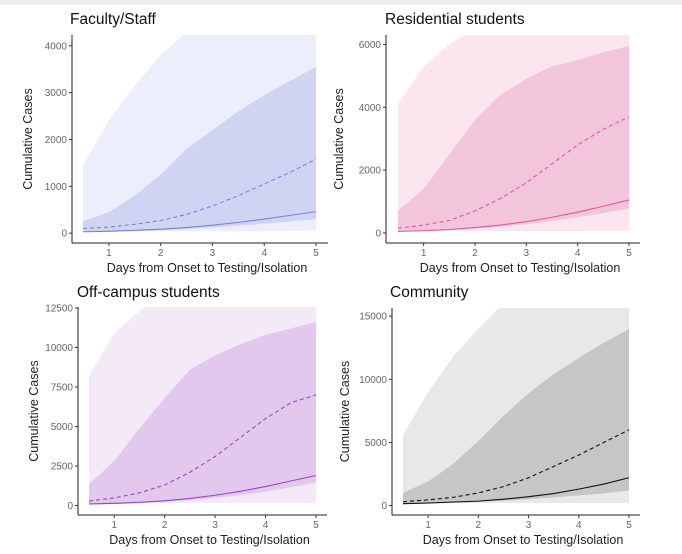  What do you see at coordinates (59, 308) in the screenshot?
I see `y-tick-label: 12500` at bounding box center [59, 308].